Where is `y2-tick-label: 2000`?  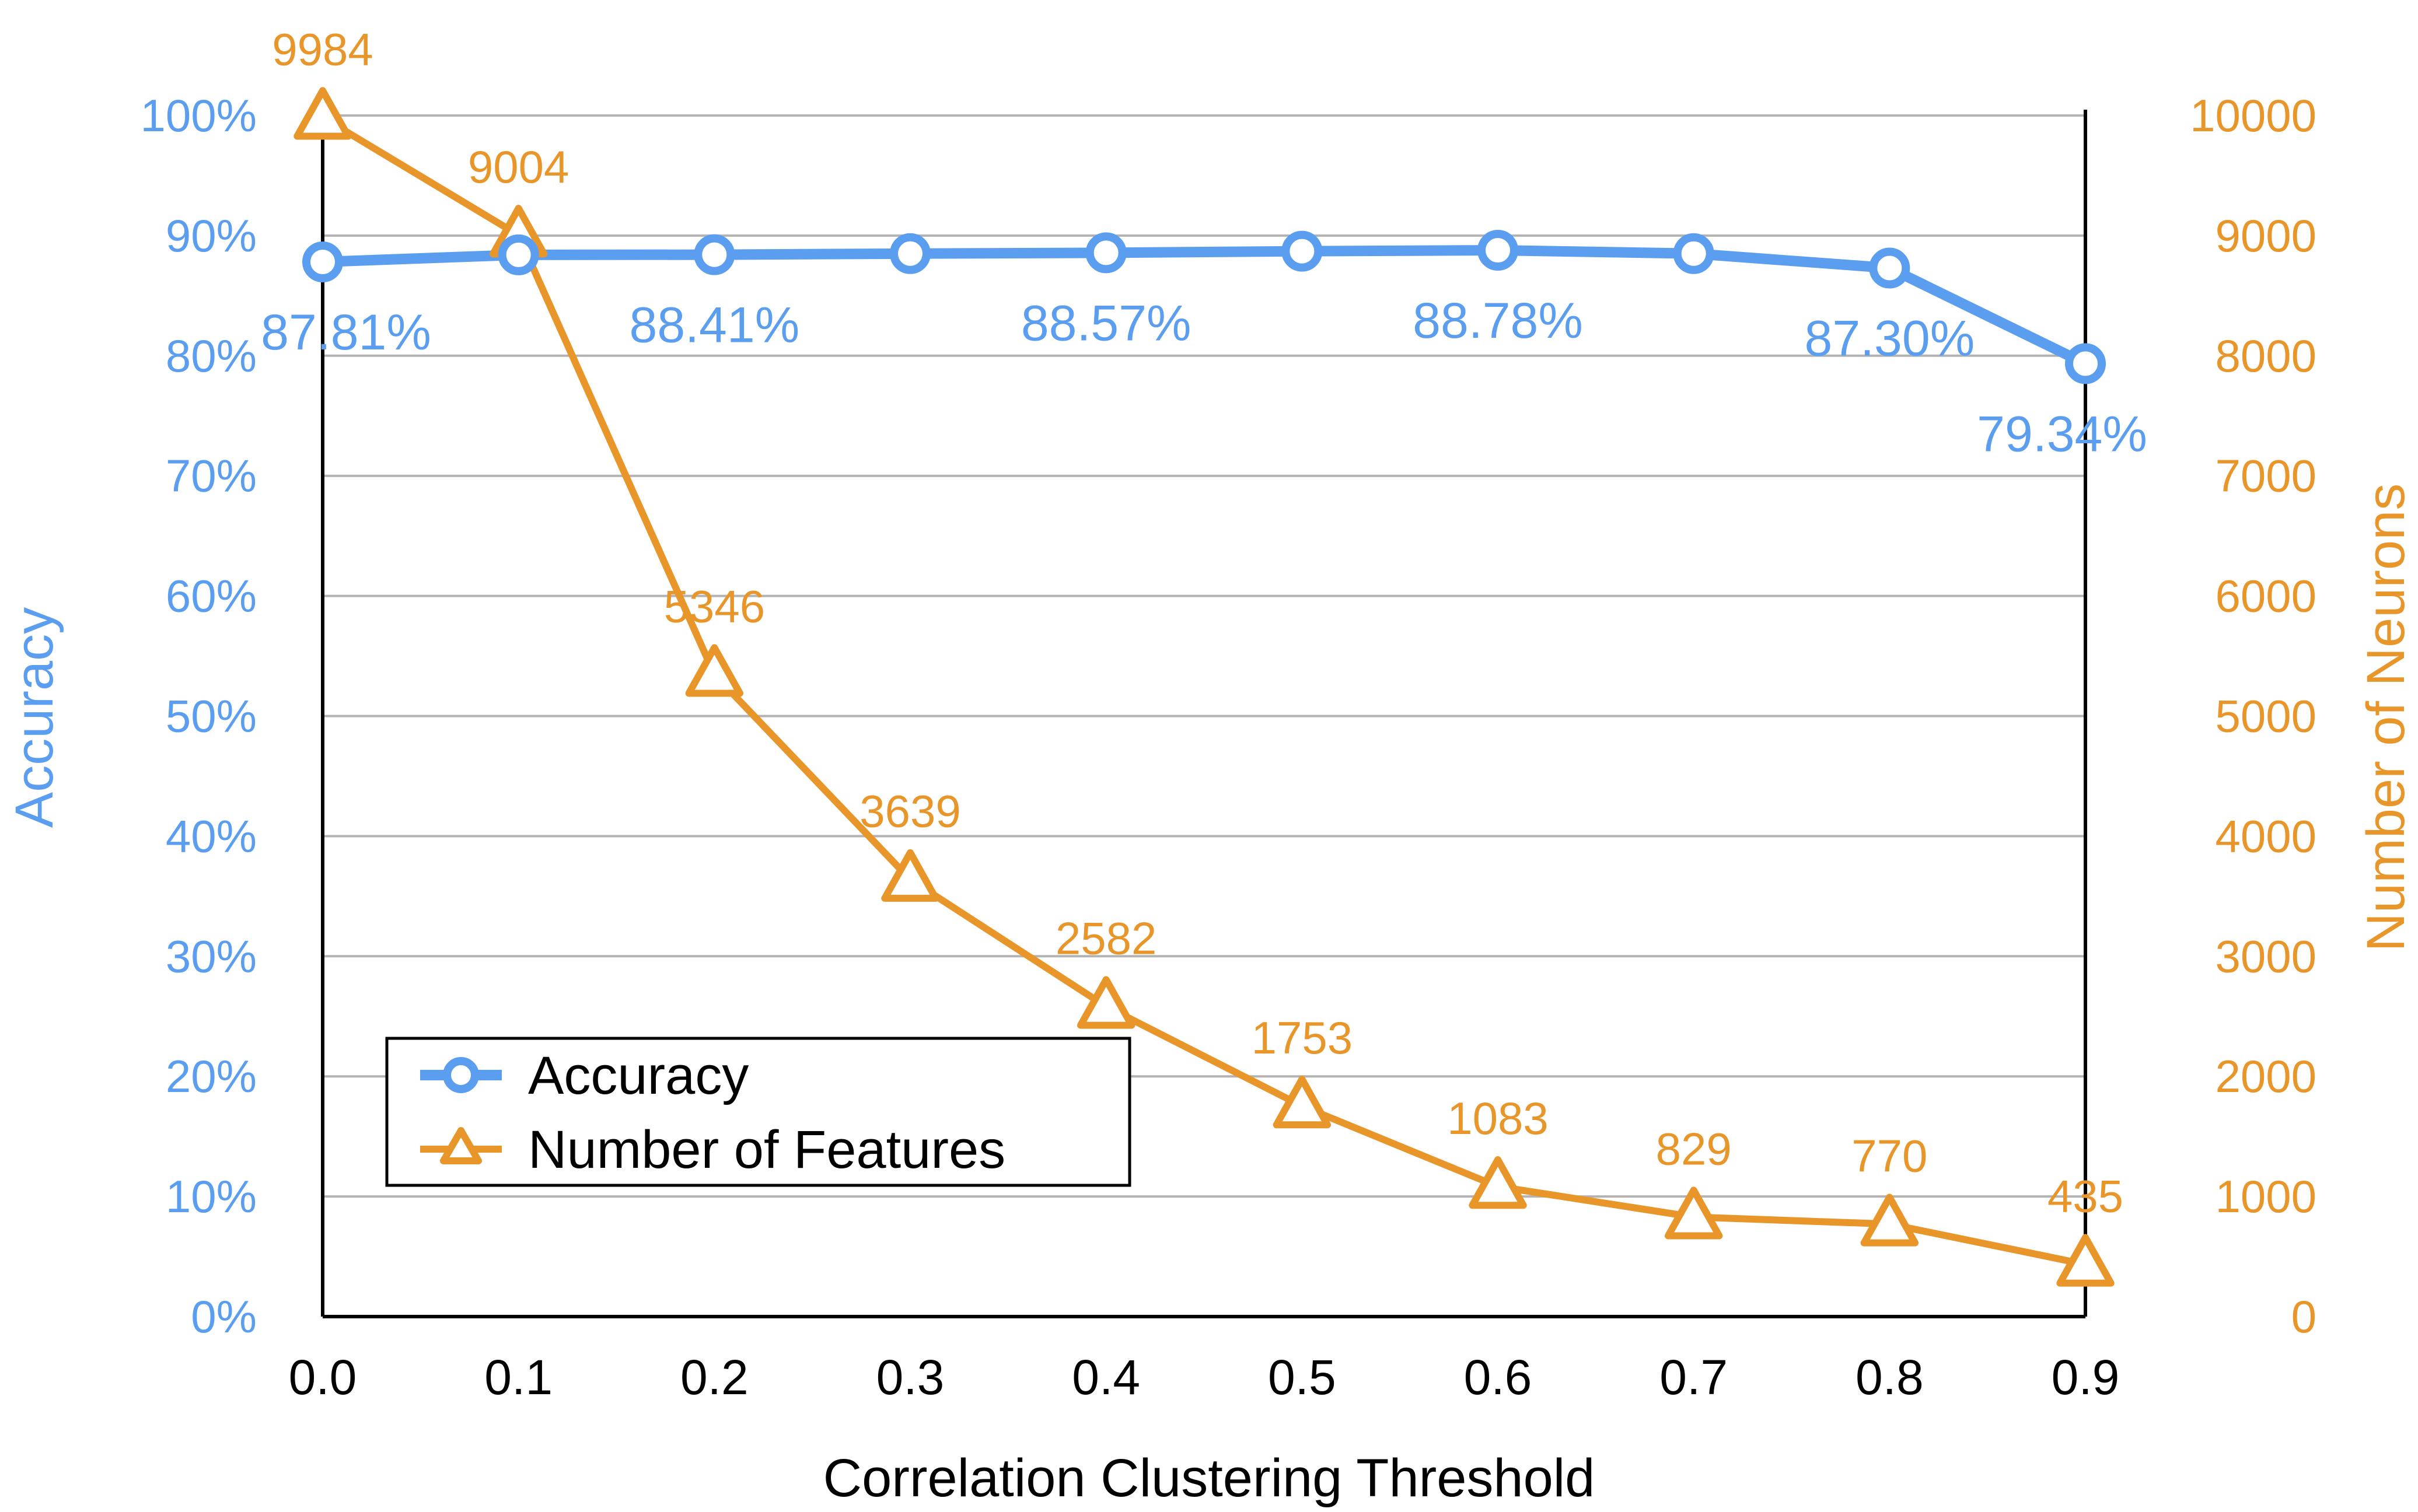 y2-tick-label: 2000 is located at coordinates (2265, 1076).